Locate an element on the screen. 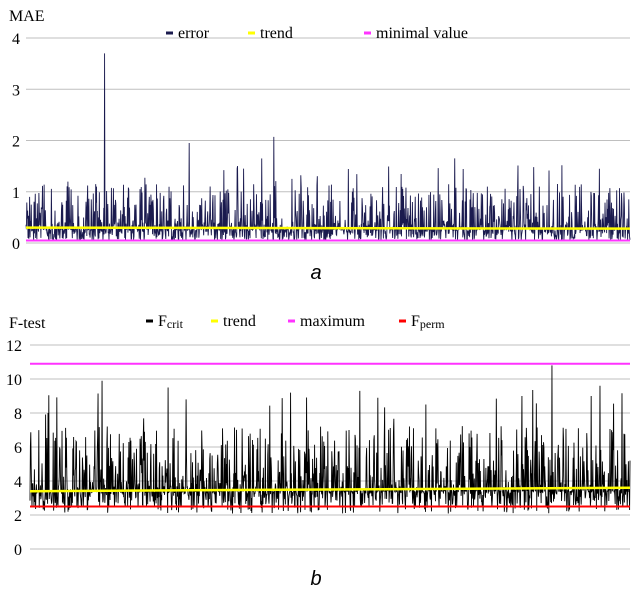 The height and width of the screenshot is (589, 632). y-tick-label: 1 is located at coordinates (16, 193).